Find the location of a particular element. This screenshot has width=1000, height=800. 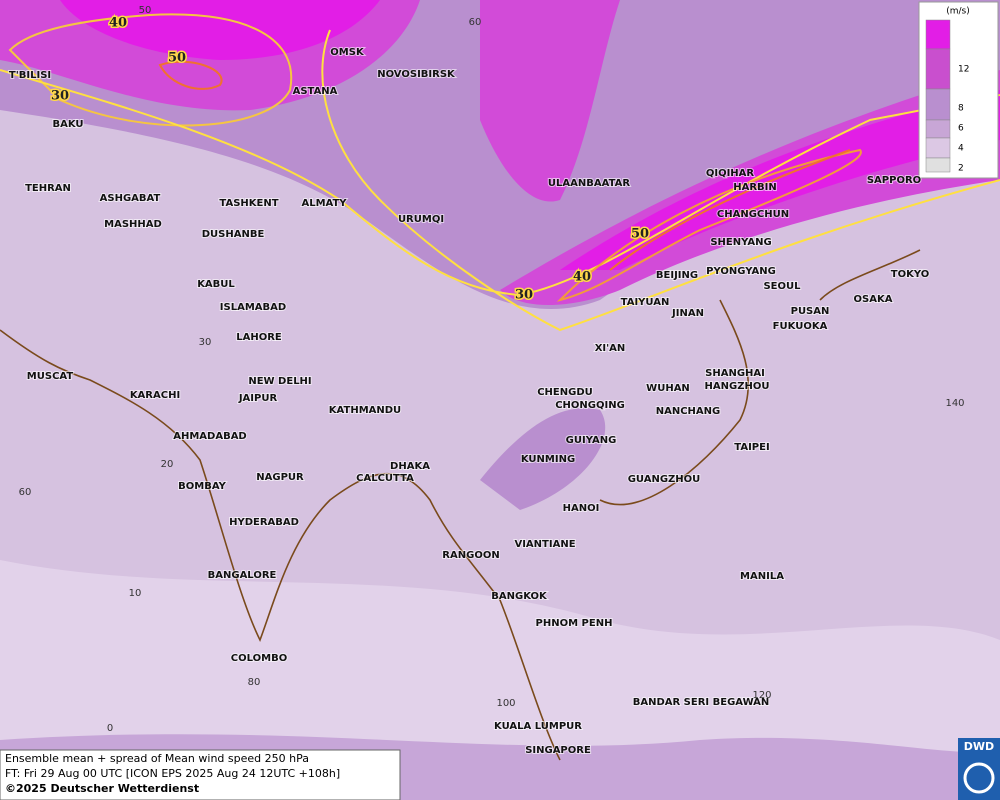

city-label: BAKU is located at coordinates (67, 124).